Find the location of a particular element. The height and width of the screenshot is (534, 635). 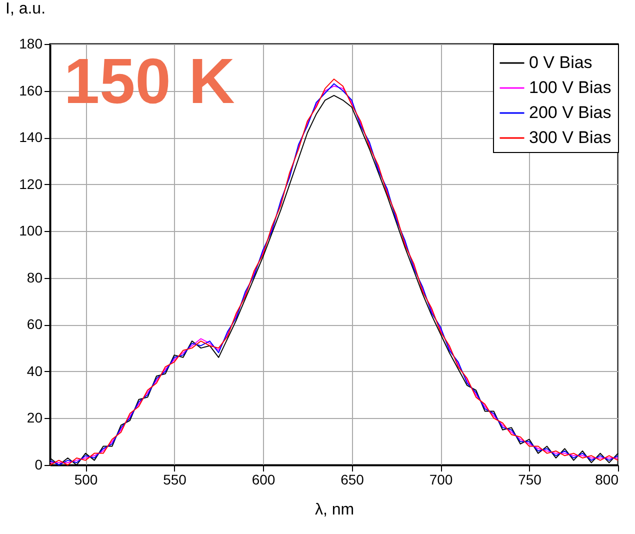

y-tick-label: 0 is located at coordinates (38, 464).